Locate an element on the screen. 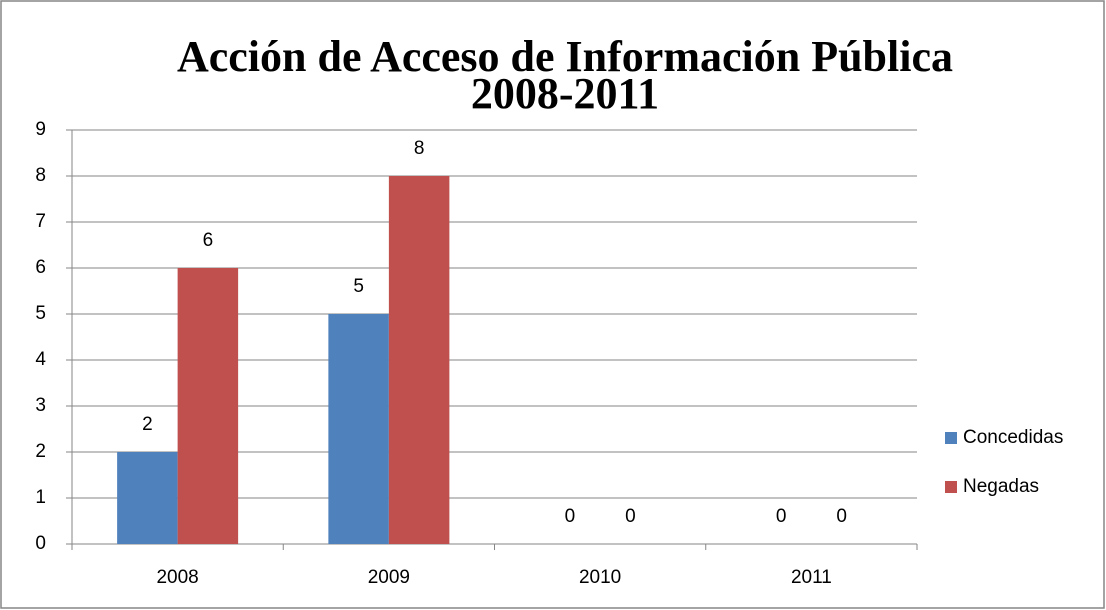 This screenshot has height=610, width=1106. y-tick-label: 4 is located at coordinates (40, 359).